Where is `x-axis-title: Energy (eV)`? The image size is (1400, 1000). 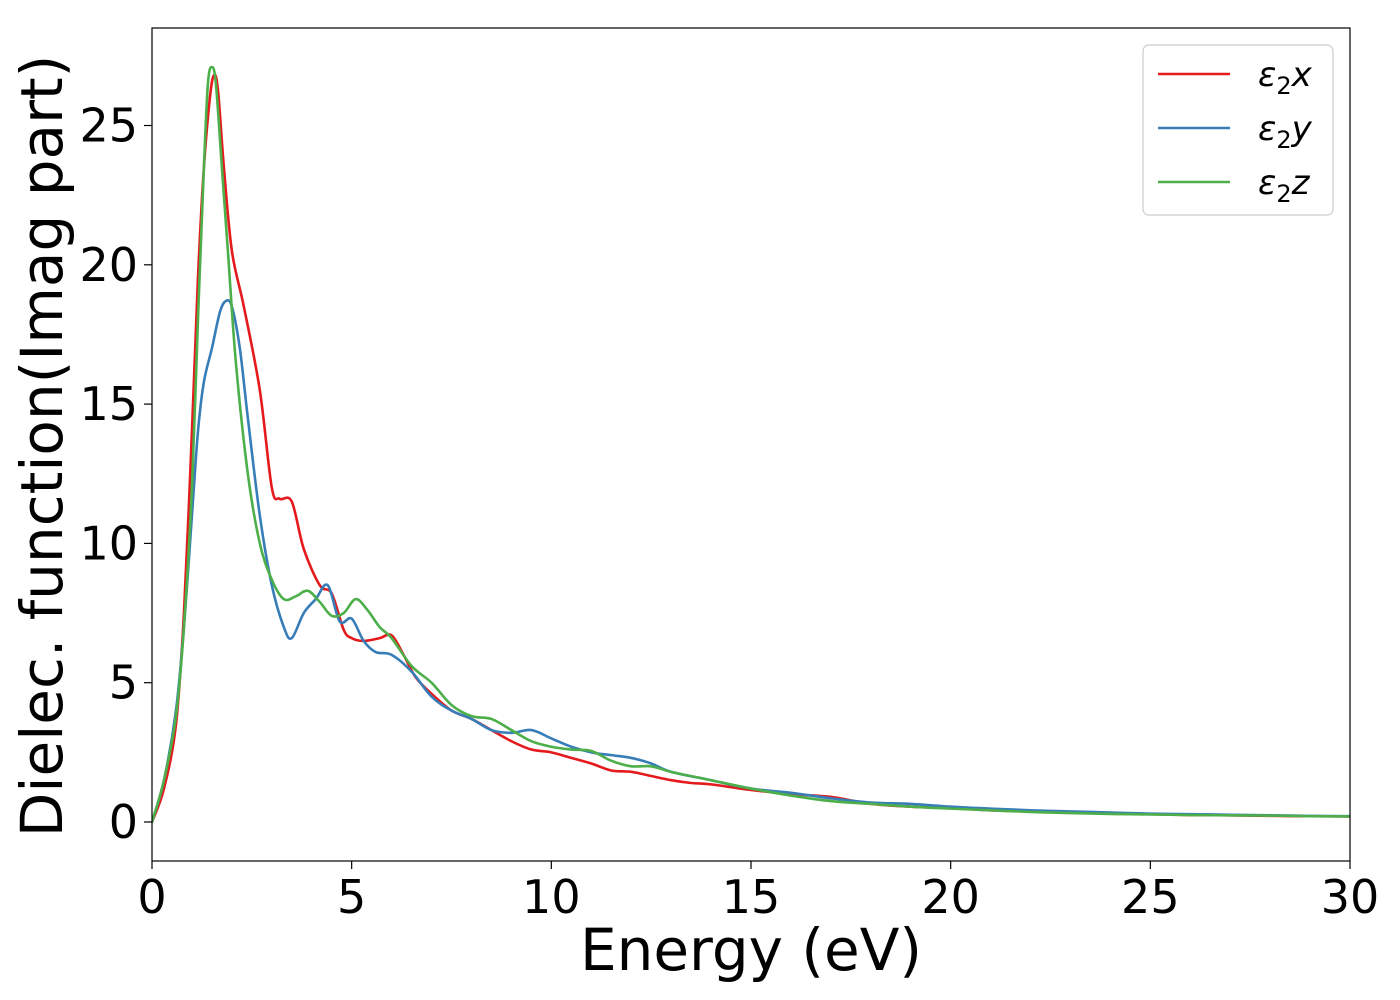 x-axis-title: Energy (eV) is located at coordinates (751, 950).